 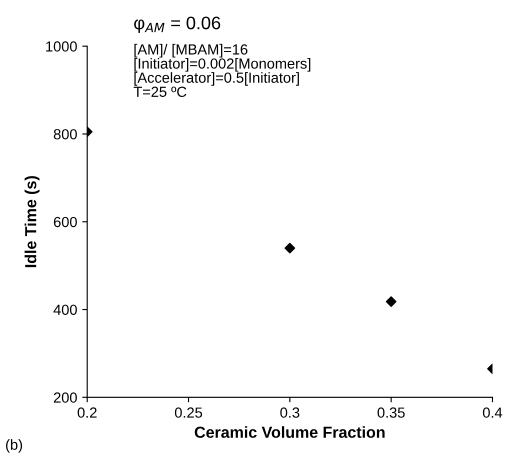 I want to click on y-axis-title: Idle Time (s), so click(x=32, y=222).